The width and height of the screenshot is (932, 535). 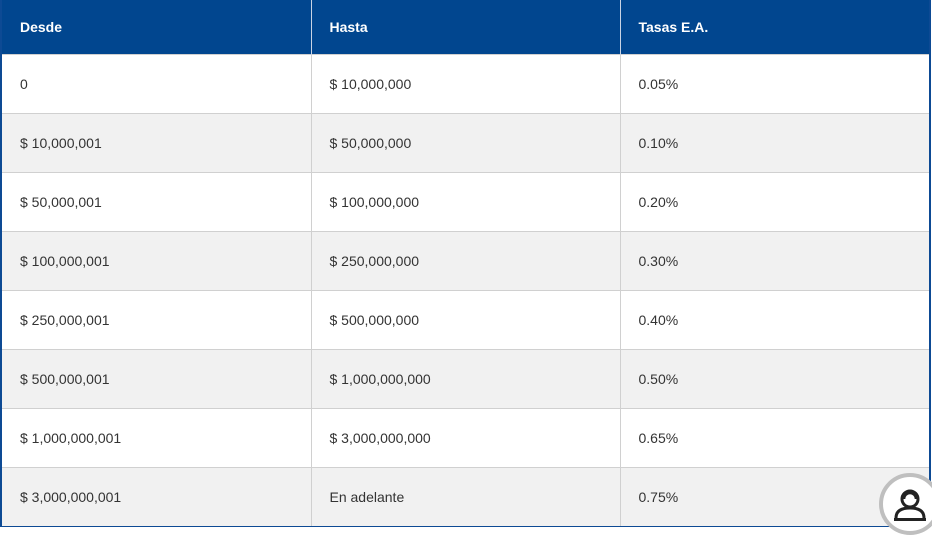 I want to click on cell-hasta: $ 1,000,000,000, so click(x=466, y=379).